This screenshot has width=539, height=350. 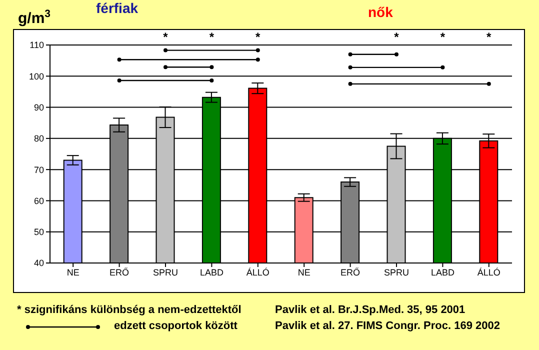 I want to click on y-tick-label: 40, so click(x=39, y=263).